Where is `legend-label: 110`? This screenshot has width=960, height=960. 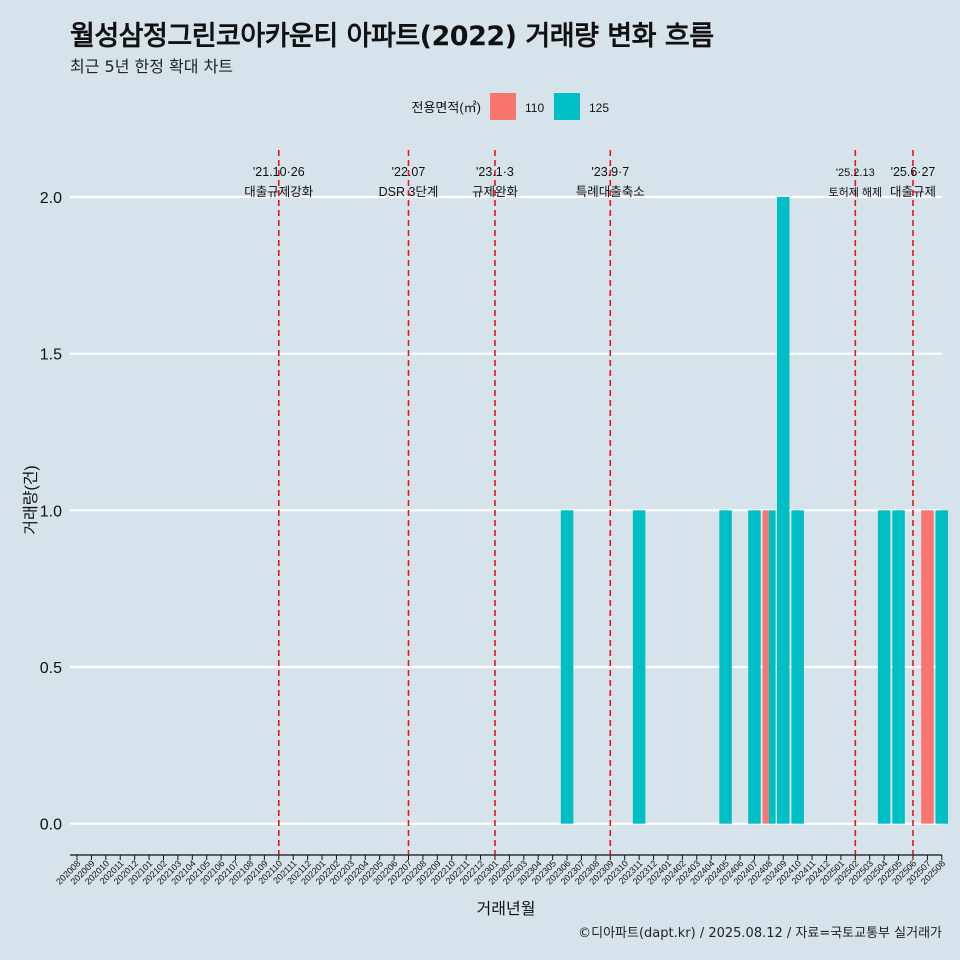
legend-label: 110 is located at coordinates (534, 108).